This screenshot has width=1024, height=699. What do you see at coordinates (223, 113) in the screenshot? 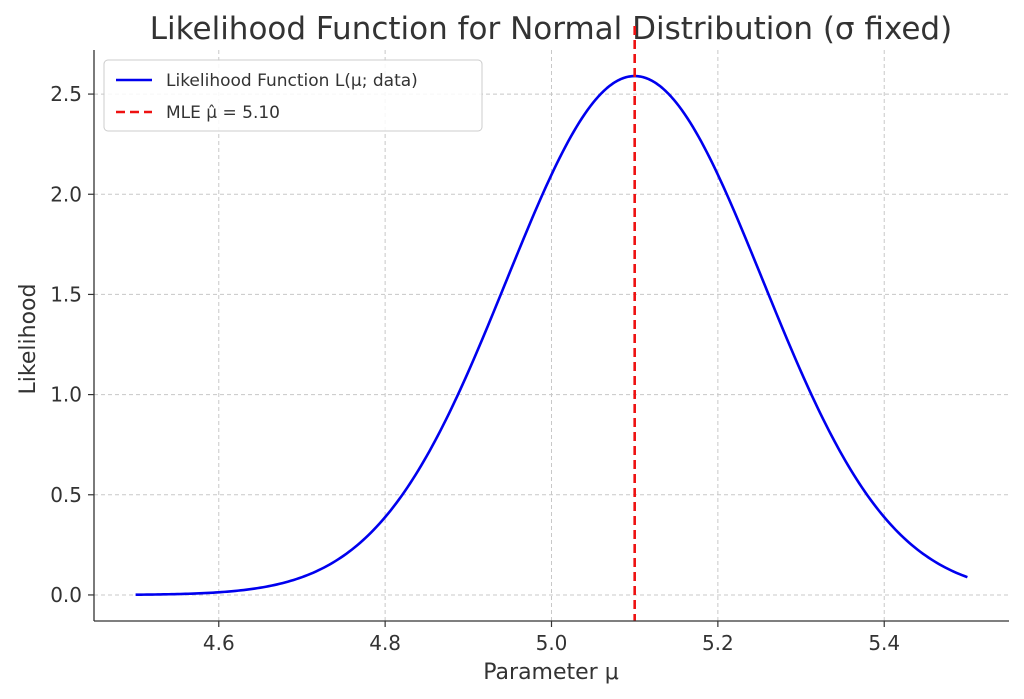
I see `legend-label-mle: MLE μ̂ = 5.10` at bounding box center [223, 113].